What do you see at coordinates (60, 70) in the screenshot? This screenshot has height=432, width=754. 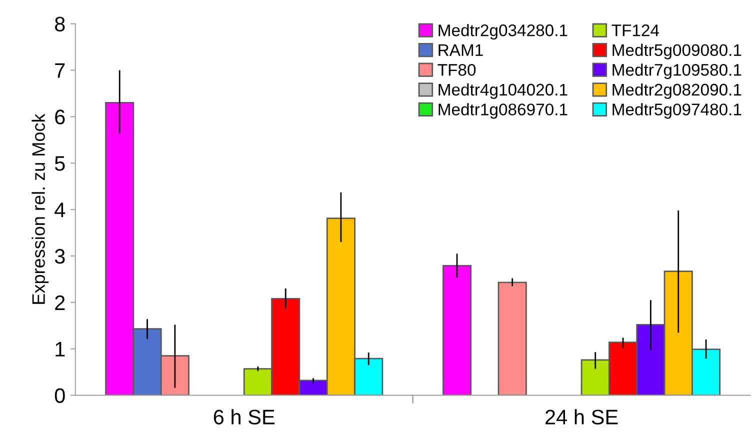 I see `y-tick-label: 7` at bounding box center [60, 70].